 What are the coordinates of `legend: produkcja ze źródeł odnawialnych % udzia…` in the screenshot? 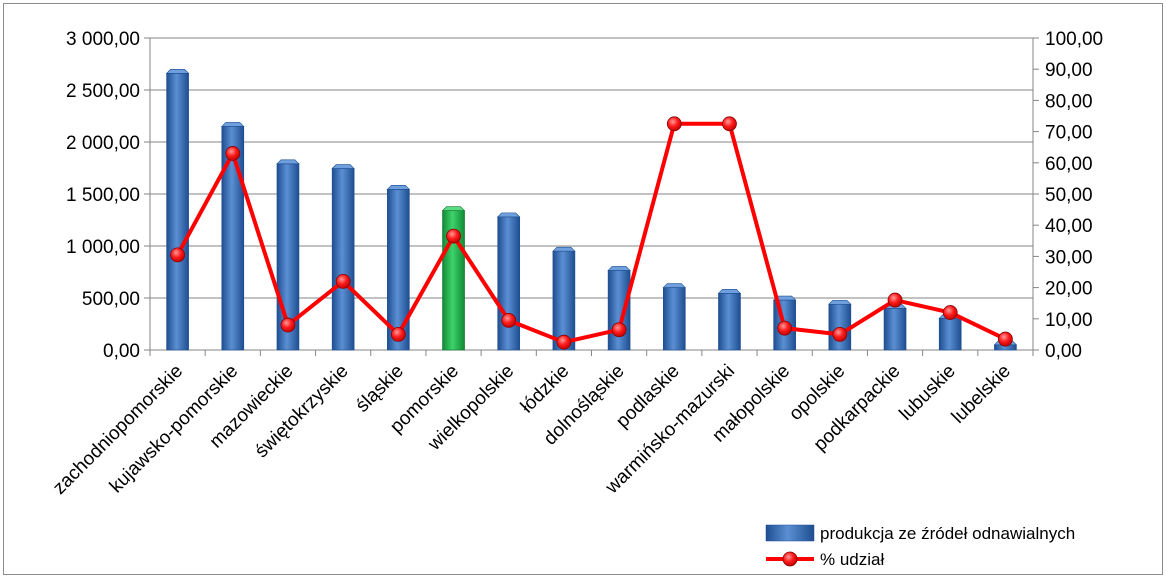 It's located at (920, 546).